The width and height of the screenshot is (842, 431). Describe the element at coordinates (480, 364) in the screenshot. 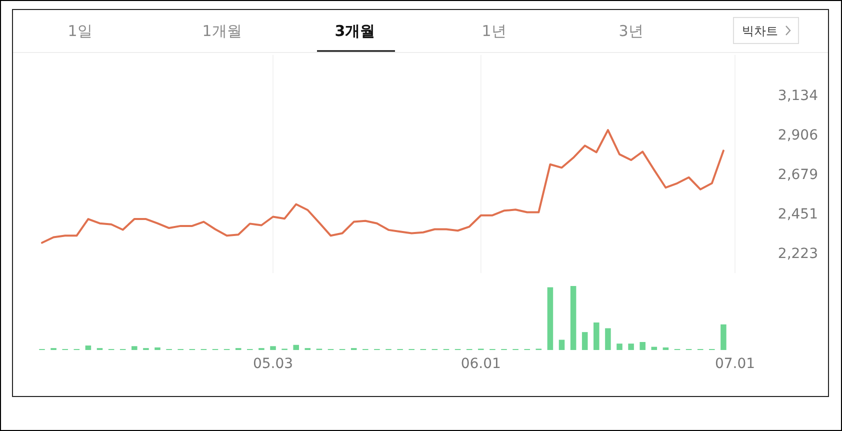

I see `x-tick-label: 06.01` at that location.